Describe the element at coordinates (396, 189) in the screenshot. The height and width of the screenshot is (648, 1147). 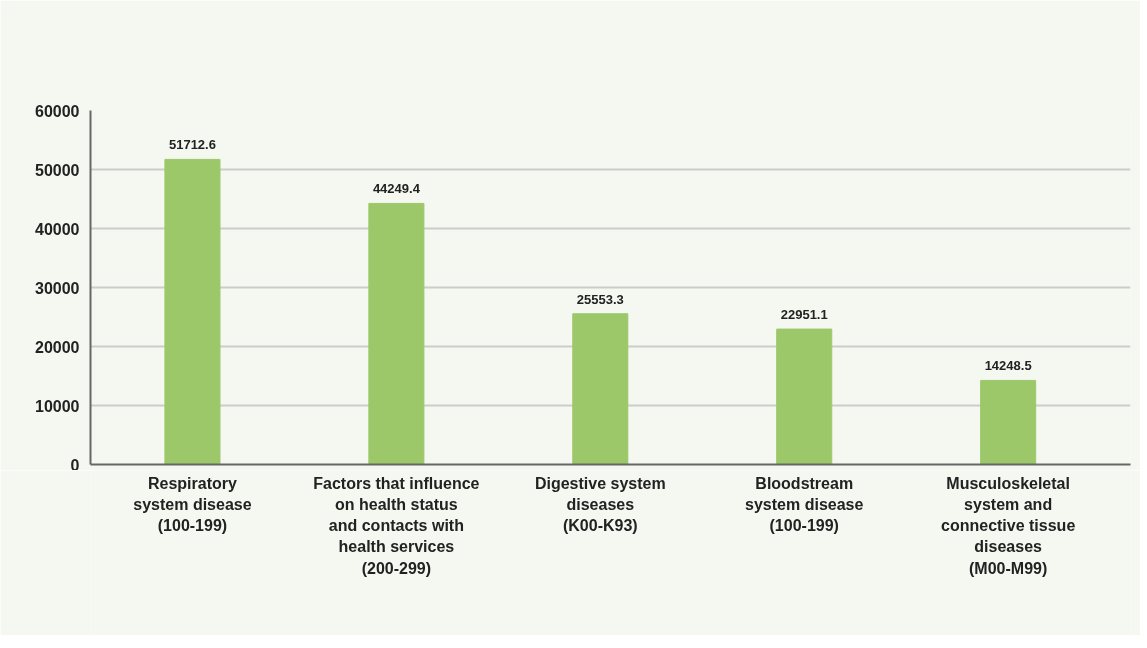
I see `data-label: 44249.4` at that location.